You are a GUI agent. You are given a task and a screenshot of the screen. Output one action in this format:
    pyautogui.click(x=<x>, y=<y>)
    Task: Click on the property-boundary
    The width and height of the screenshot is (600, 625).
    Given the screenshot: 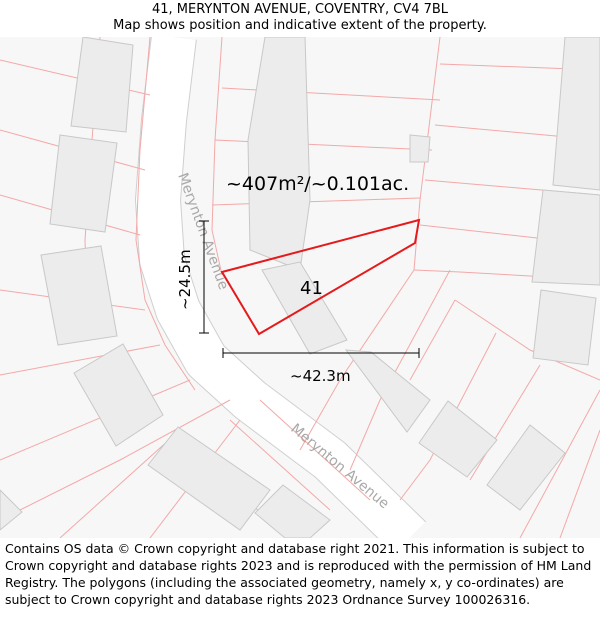 What is the action you would take?
    pyautogui.click(x=320, y=277)
    